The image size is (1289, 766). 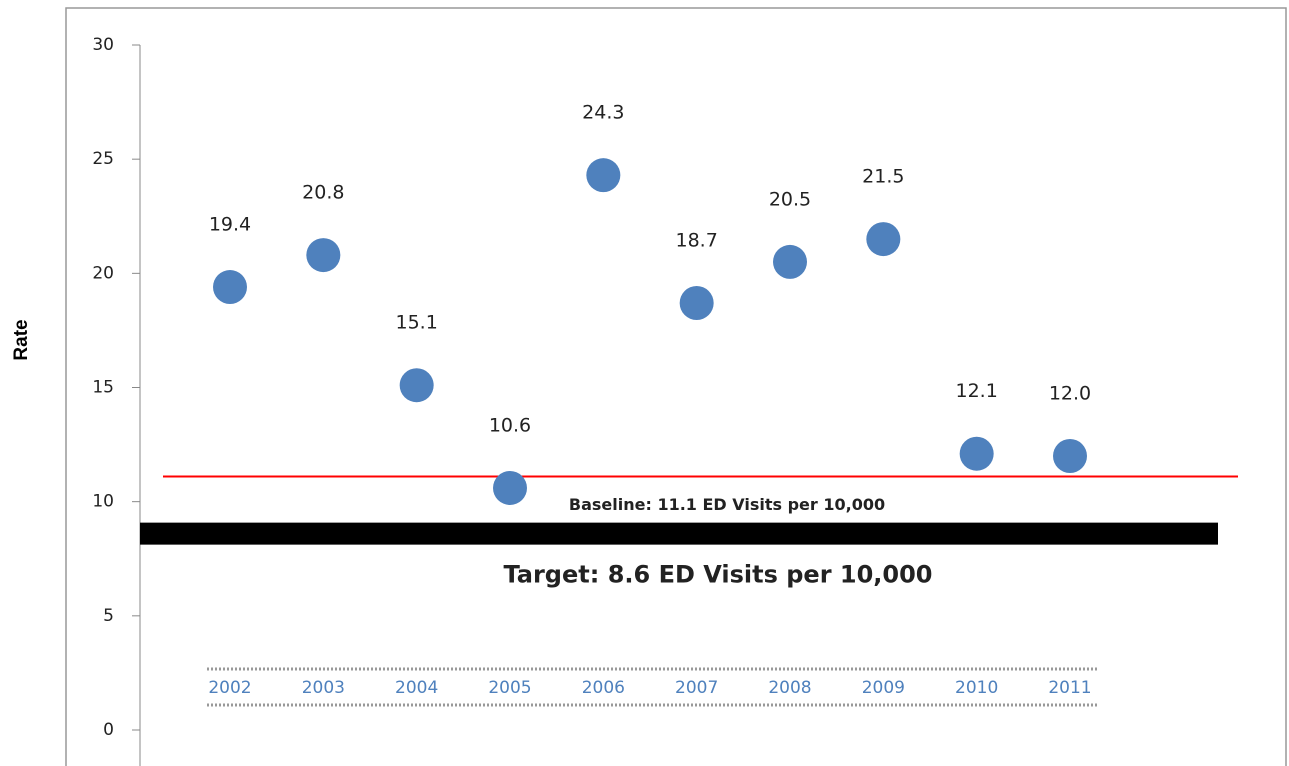 I want to click on x-tick-label: 2004, so click(x=416, y=688).